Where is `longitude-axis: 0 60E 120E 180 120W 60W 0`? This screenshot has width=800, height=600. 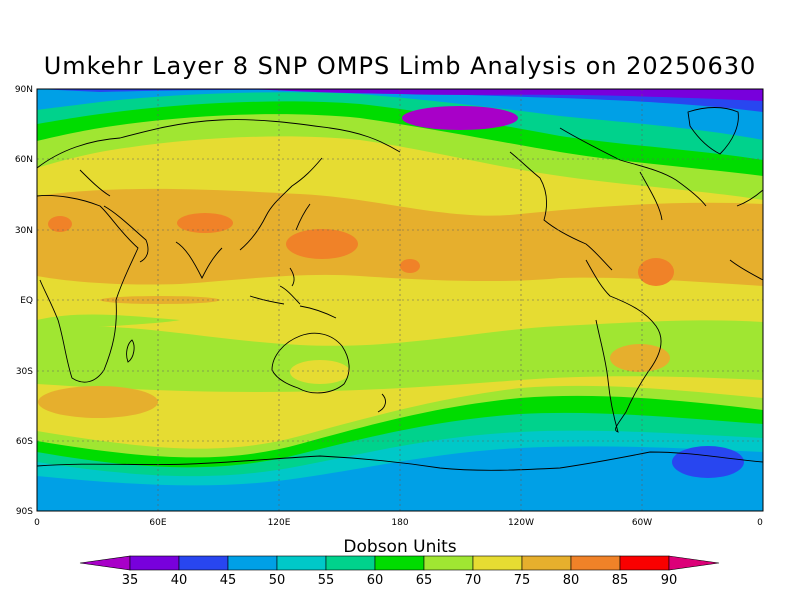 longitude-axis: 0 60E 120E 180 120W 60W 0 is located at coordinates (398, 523).